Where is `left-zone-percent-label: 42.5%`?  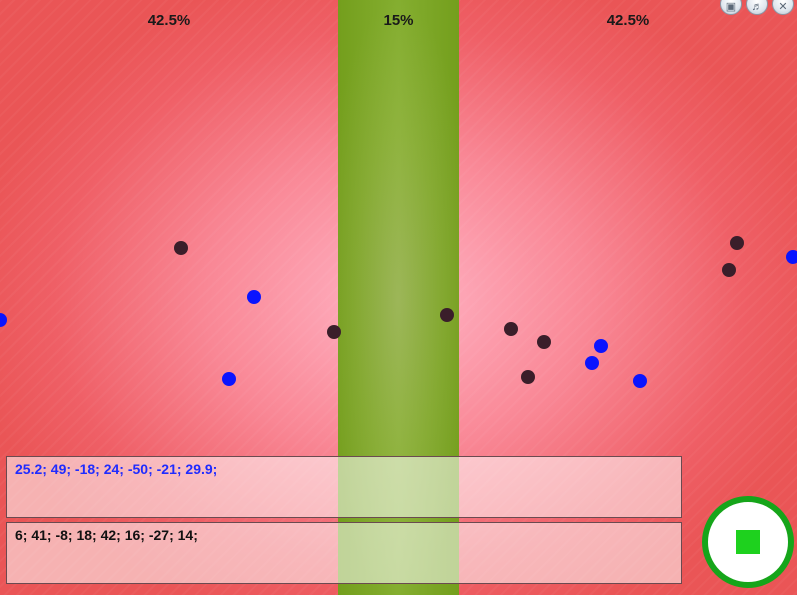
left-zone-percent-label: 42.5% is located at coordinates (169, 20).